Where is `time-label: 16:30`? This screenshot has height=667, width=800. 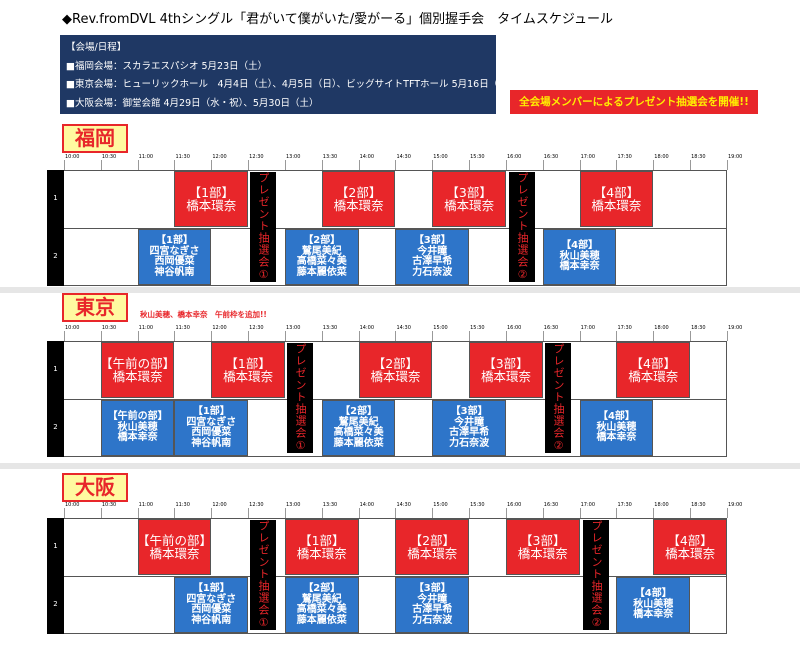
time-label: 16:30 is located at coordinates (551, 505).